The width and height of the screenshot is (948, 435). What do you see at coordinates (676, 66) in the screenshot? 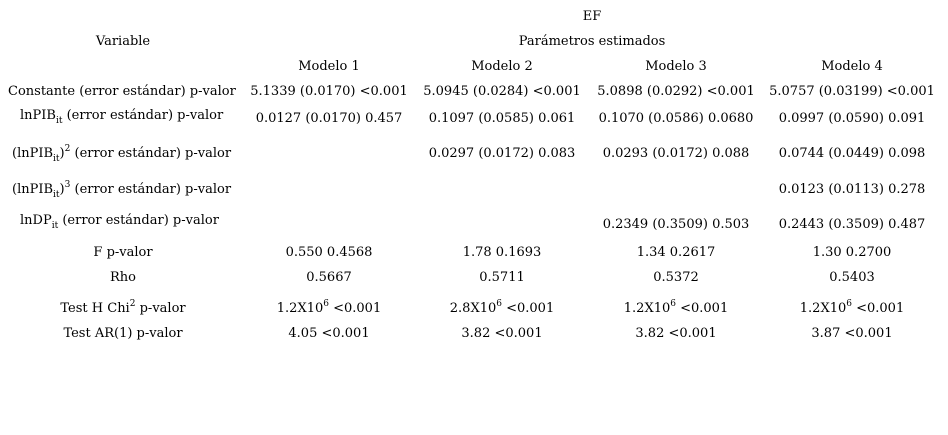
I see `model-3-header: Modelo 3` at bounding box center [676, 66].